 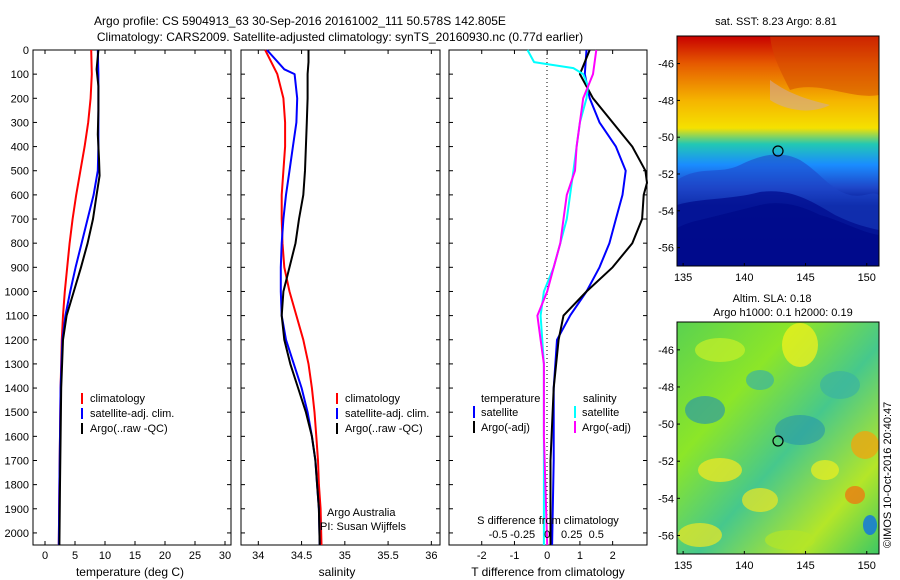 What do you see at coordinates (301, 556) in the screenshot?
I see `x-tick-label: 34.5` at bounding box center [301, 556].